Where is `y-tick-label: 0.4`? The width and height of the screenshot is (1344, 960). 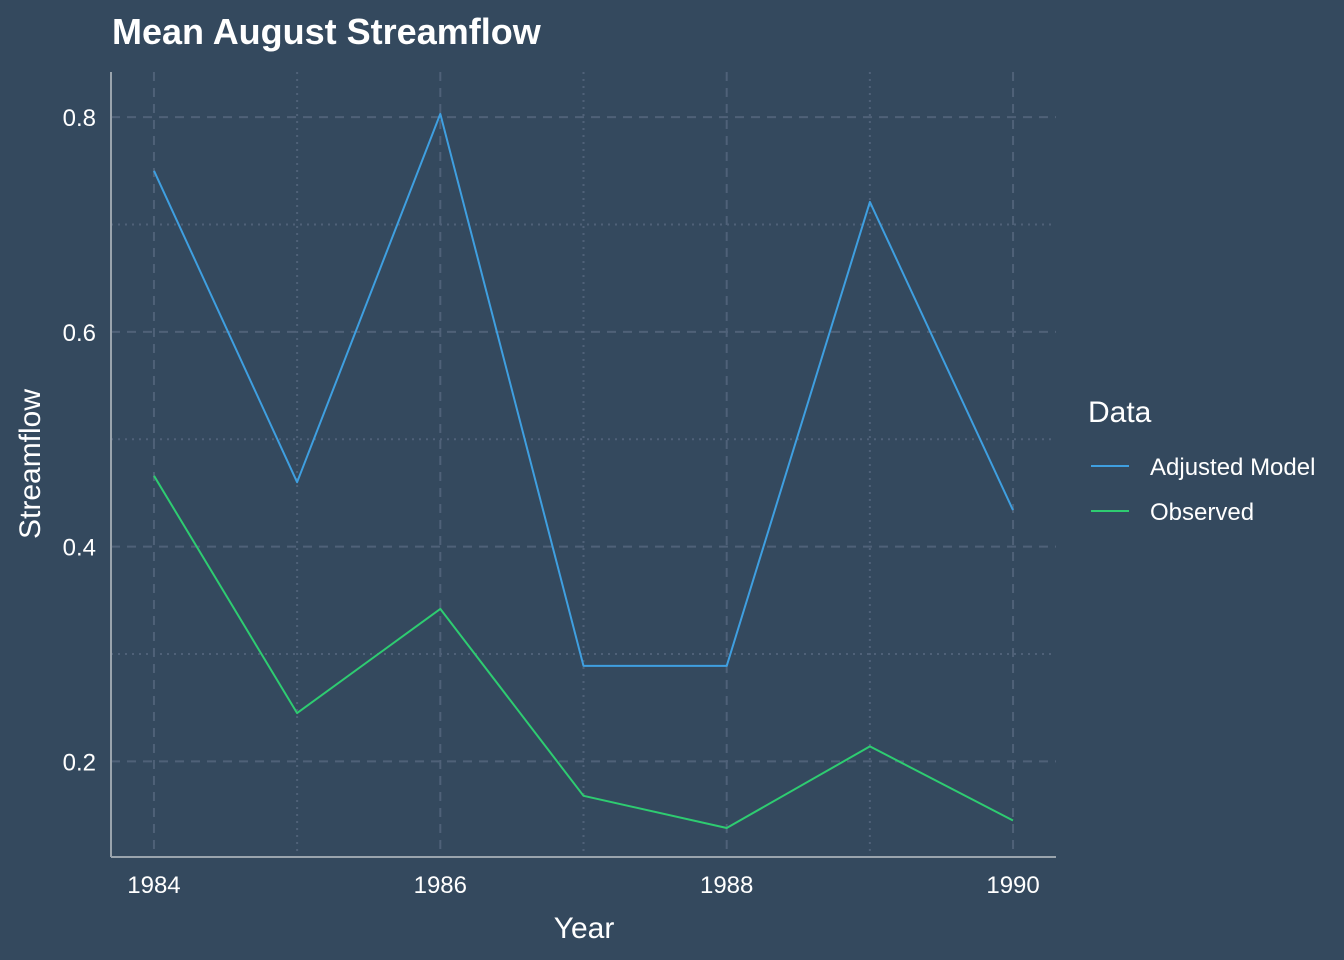 y-tick-label: 0.4 is located at coordinates (79, 548).